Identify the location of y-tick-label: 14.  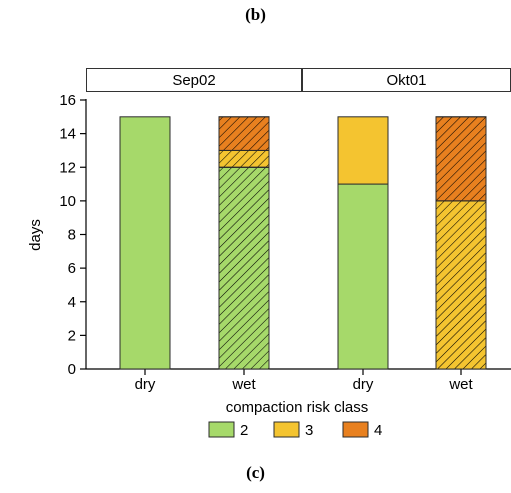
(67, 134).